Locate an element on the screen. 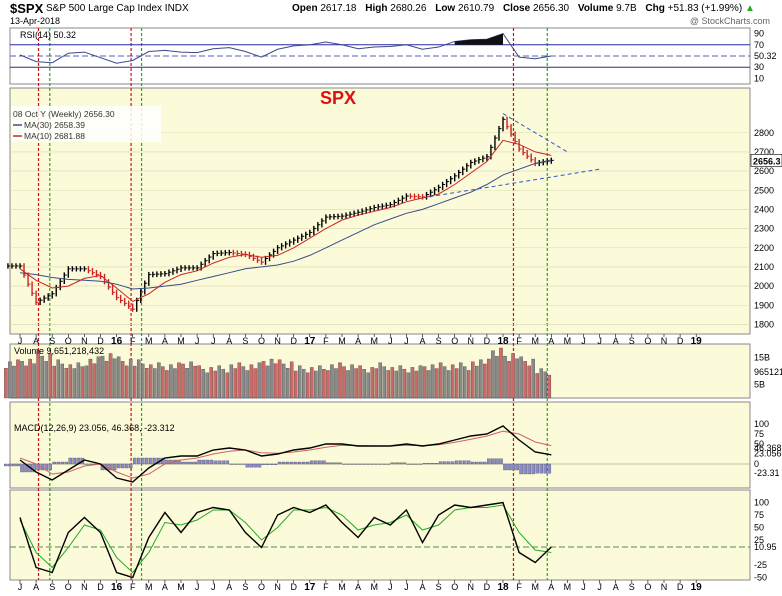  legend-background is located at coordinates (86, 124).